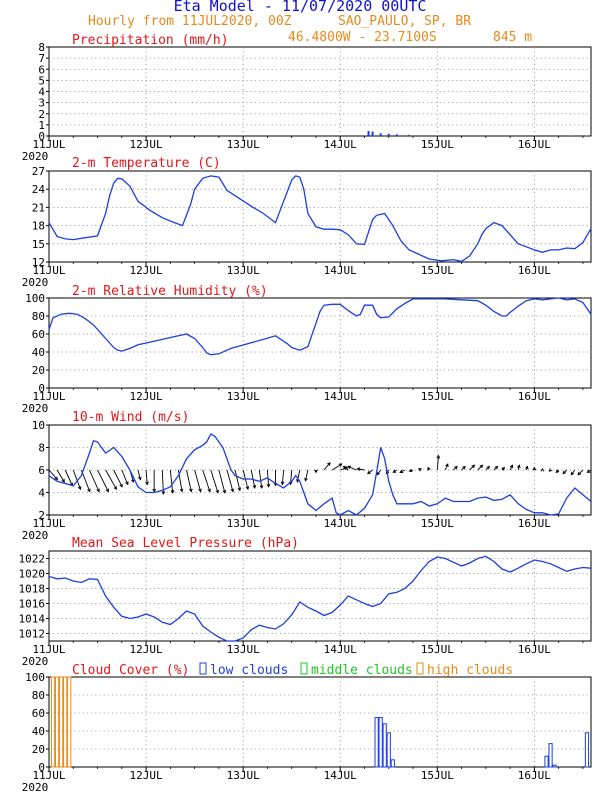 The image size is (612, 792). I want to click on precip-ytick-label: 1, so click(41, 125).